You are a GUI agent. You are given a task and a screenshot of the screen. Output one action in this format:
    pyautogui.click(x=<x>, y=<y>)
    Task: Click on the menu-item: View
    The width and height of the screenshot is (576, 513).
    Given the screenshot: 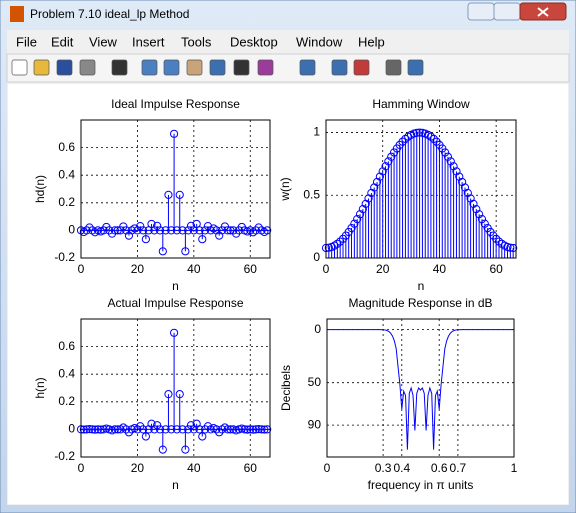 What is the action you would take?
    pyautogui.click(x=103, y=41)
    